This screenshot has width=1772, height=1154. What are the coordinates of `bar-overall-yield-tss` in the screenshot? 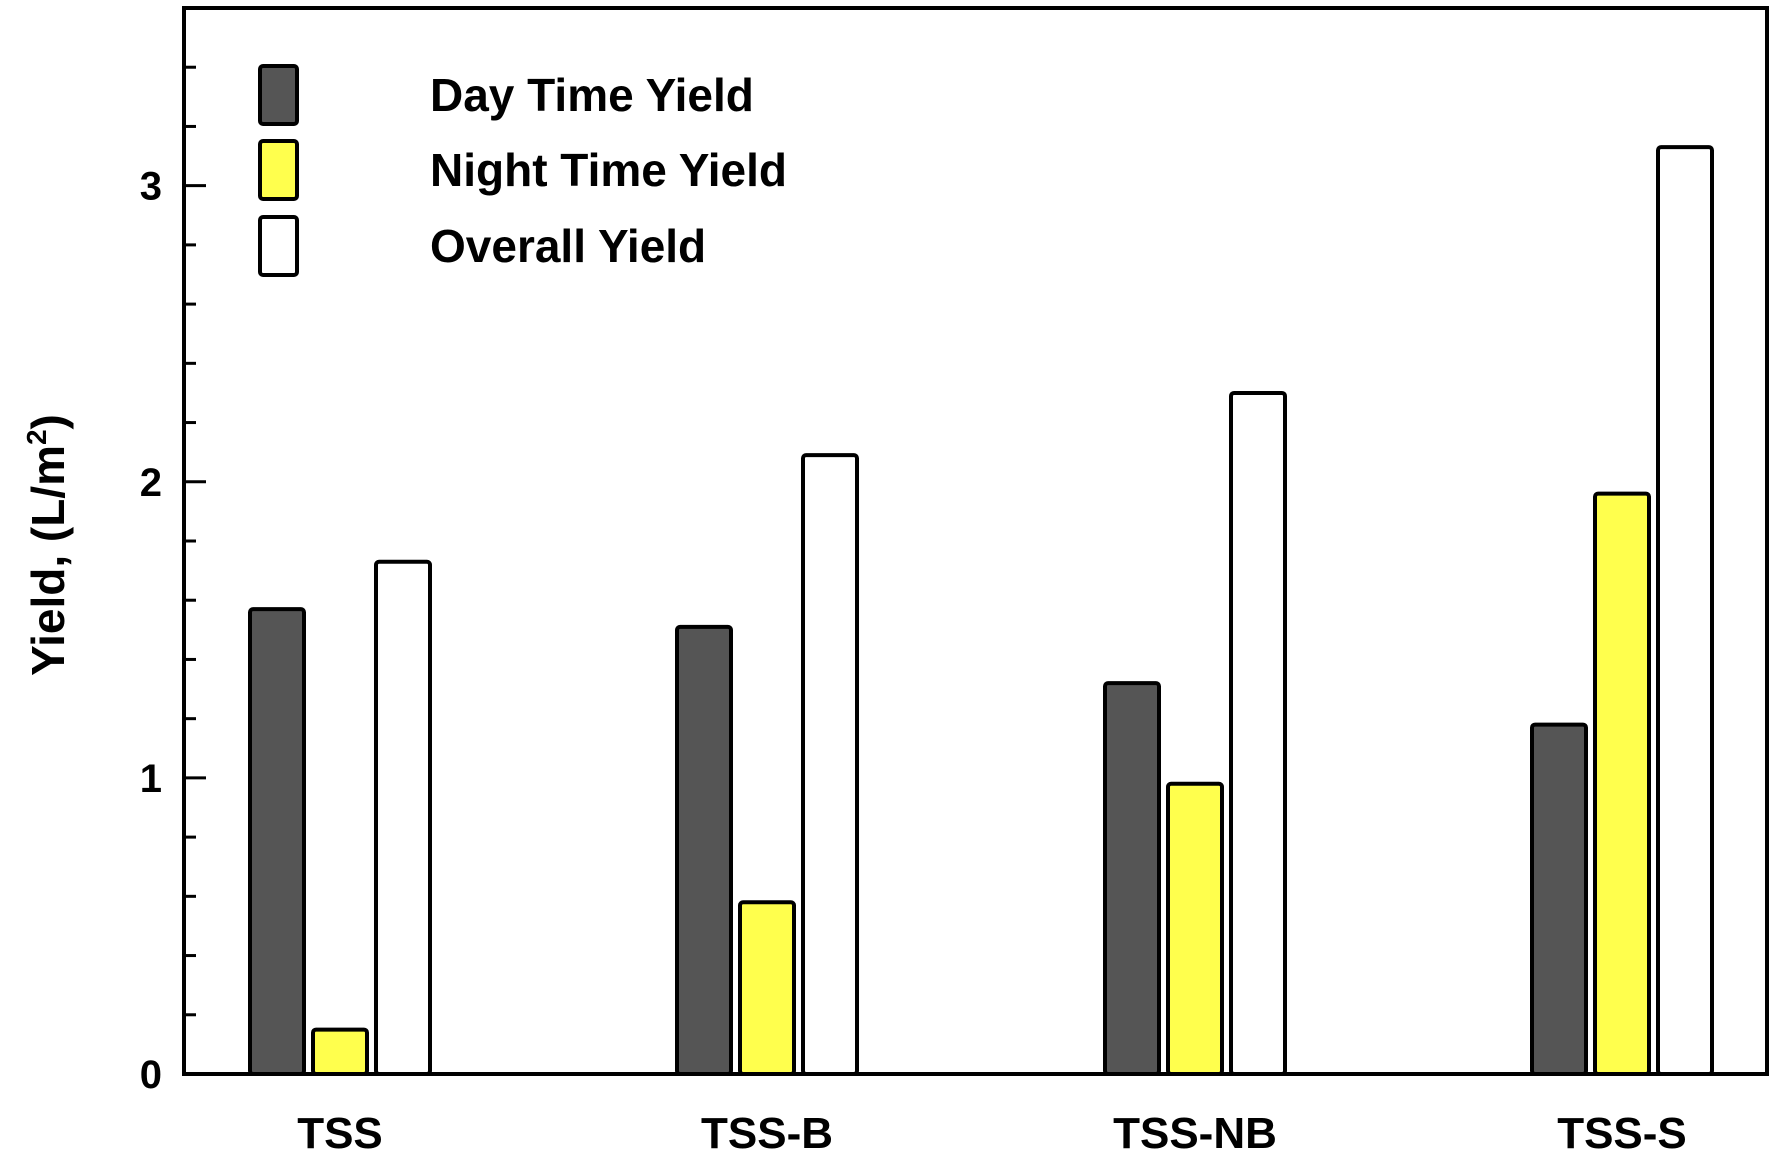 It's located at (403, 817).